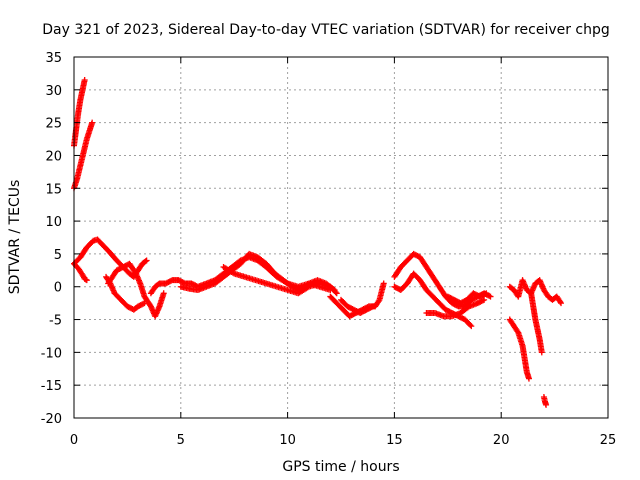 The width and height of the screenshot is (640, 480). What do you see at coordinates (53, 91) in the screenshot?
I see `y-tick-label: 30` at bounding box center [53, 91].